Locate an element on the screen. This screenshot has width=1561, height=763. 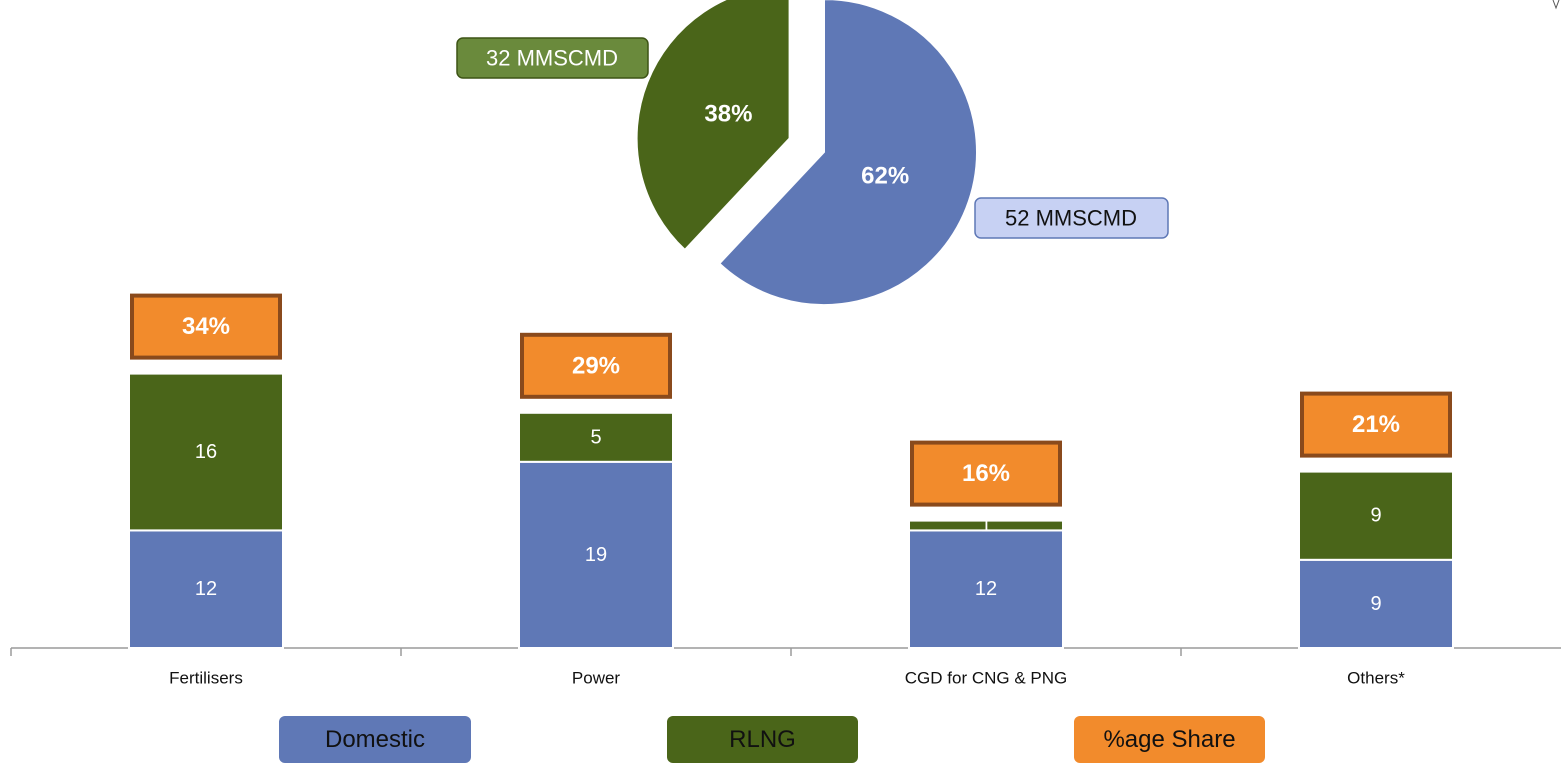
pie-slice-rlng is located at coordinates (713, 126).